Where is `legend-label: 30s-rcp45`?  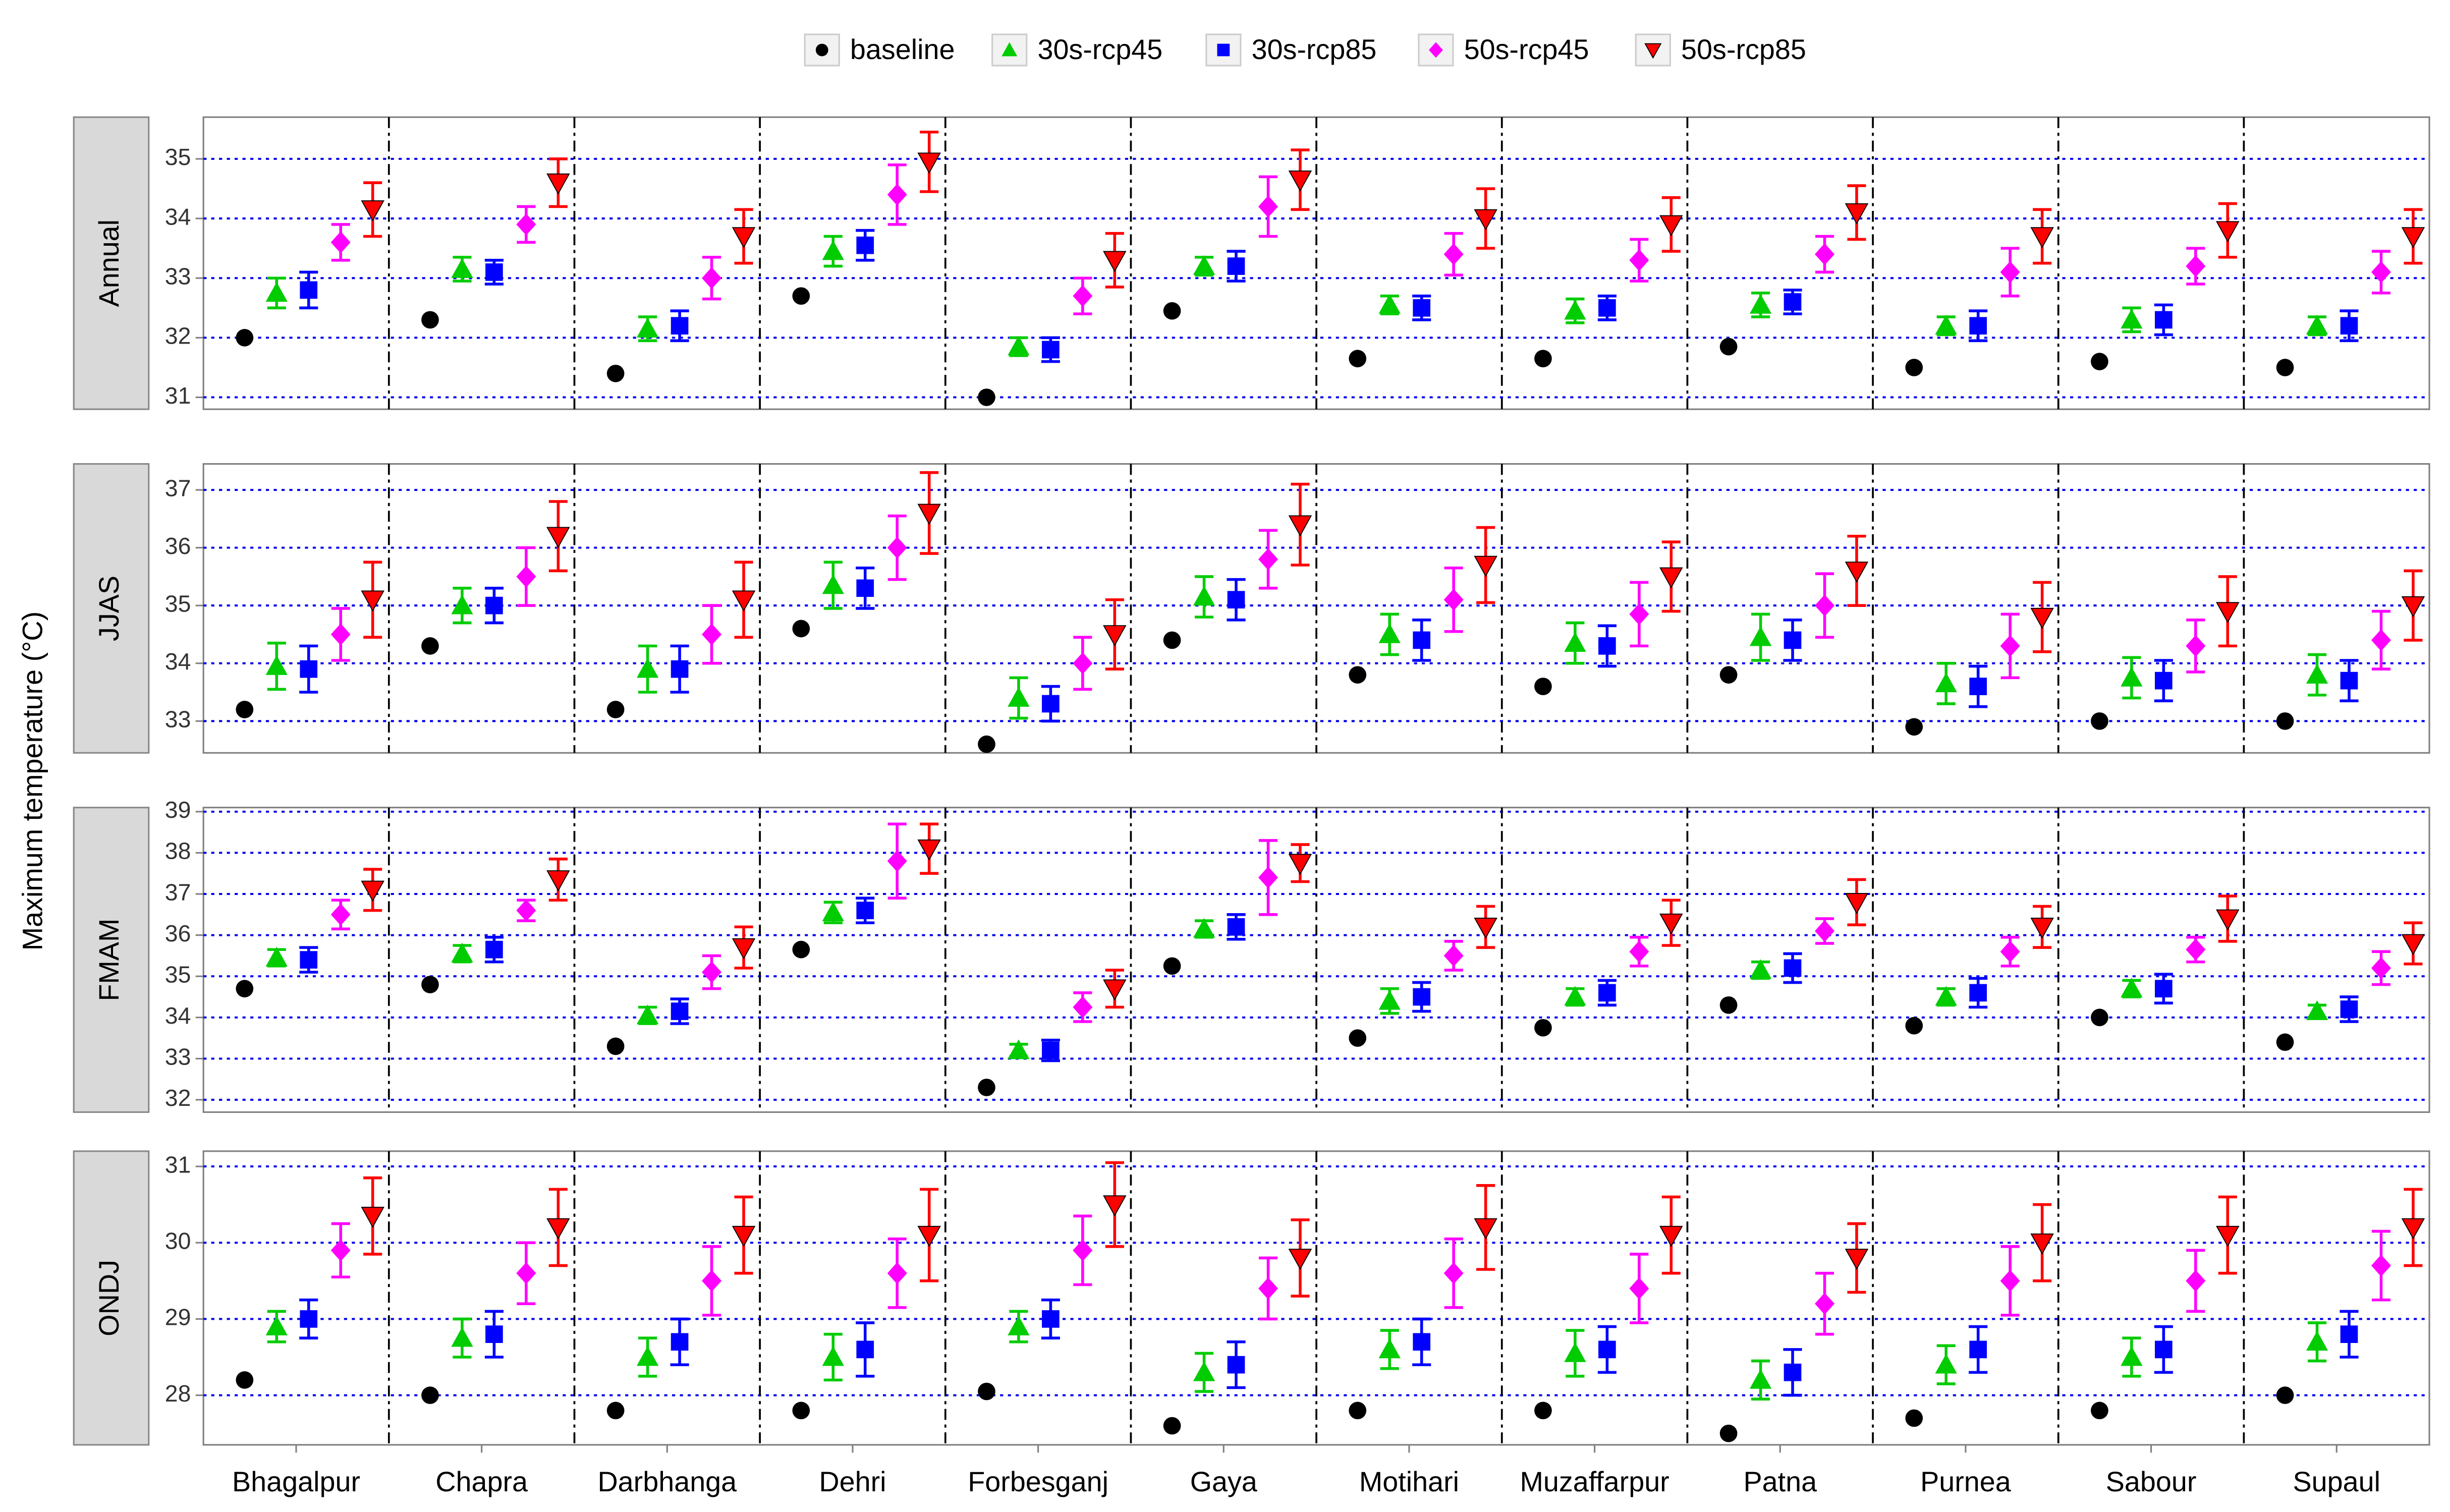 legend-label: 30s-rcp45 is located at coordinates (1099, 49).